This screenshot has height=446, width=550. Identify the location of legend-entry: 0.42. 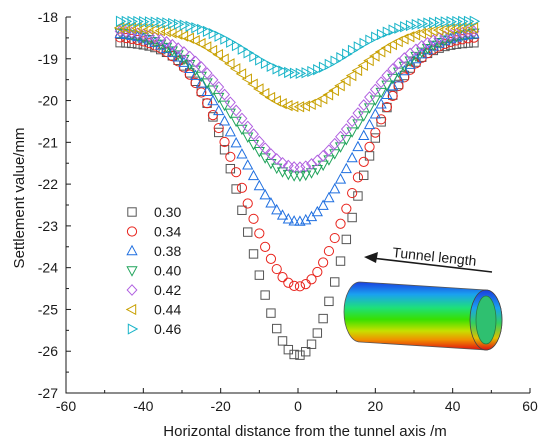
(153, 290).